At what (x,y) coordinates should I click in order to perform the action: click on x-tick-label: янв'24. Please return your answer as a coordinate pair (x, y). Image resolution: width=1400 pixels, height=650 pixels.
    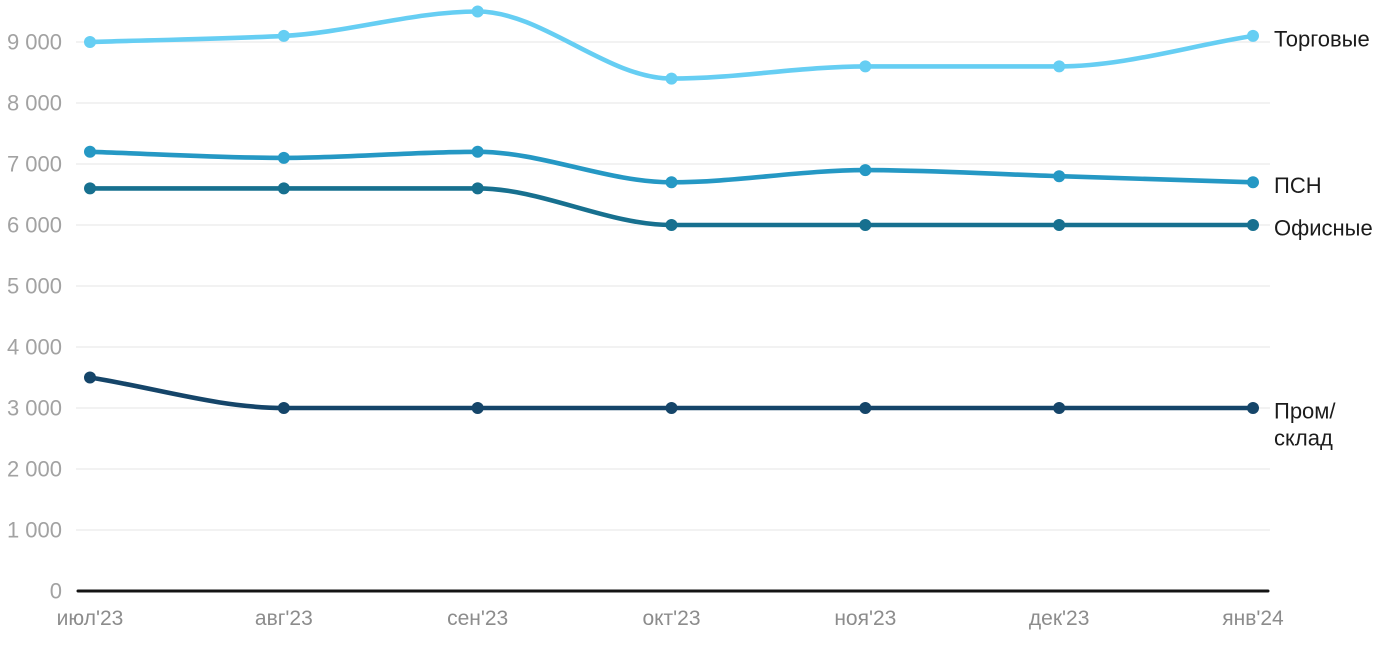
    Looking at the image, I should click on (1253, 618).